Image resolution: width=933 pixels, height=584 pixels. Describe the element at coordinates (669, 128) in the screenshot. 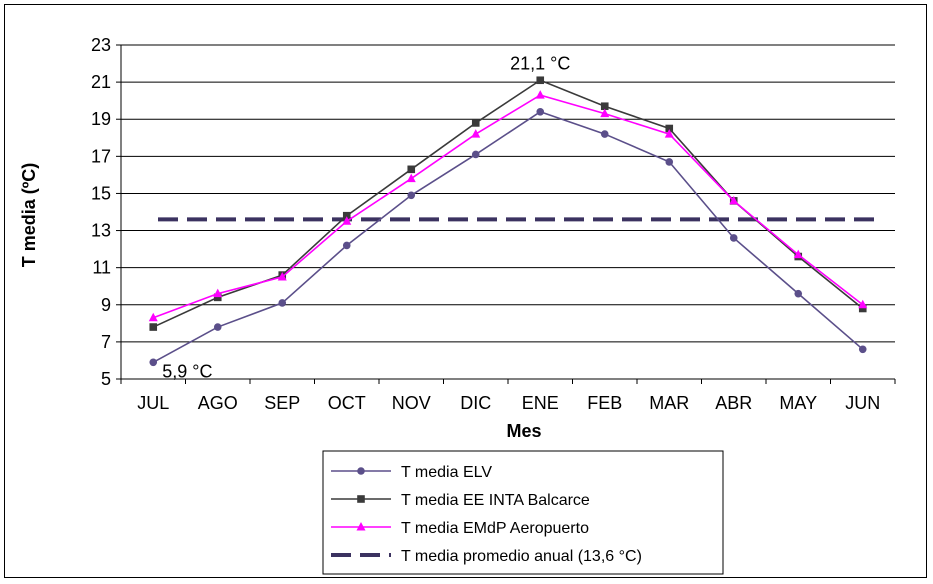

I see `point-t-media-ee-inta-balcarce-mar` at that location.